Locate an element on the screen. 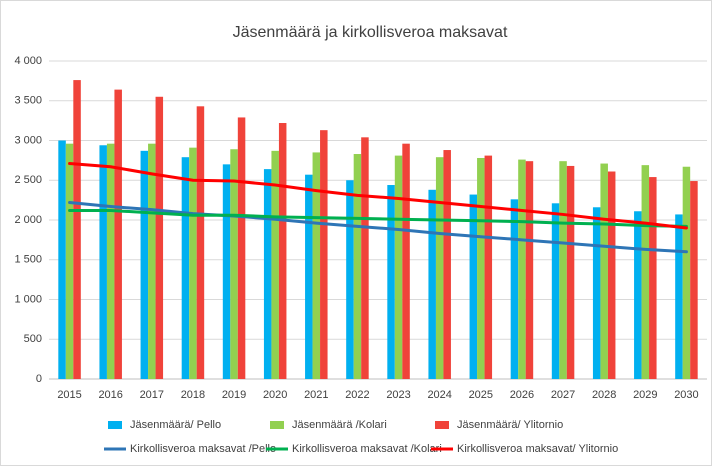 This screenshot has width=712, height=466. y-tick-label: 4 000 is located at coordinates (28, 61).